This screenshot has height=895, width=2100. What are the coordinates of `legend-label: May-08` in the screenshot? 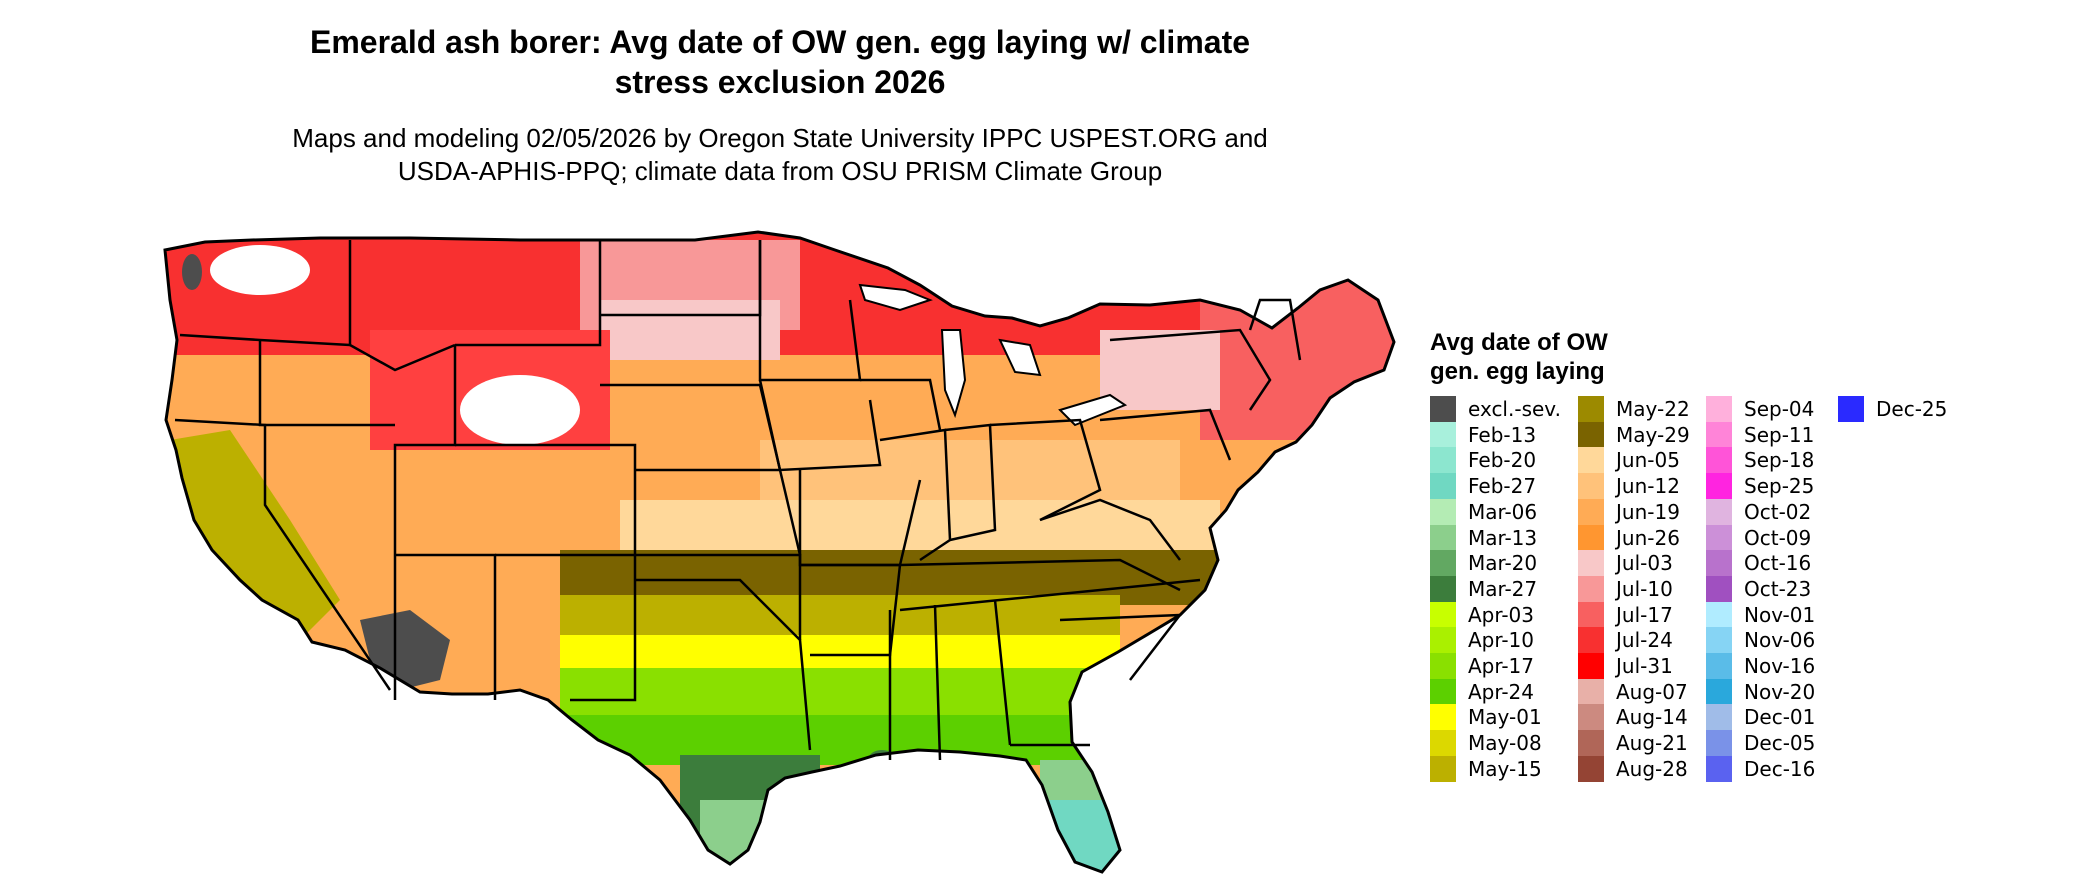 It's located at (1505, 743).